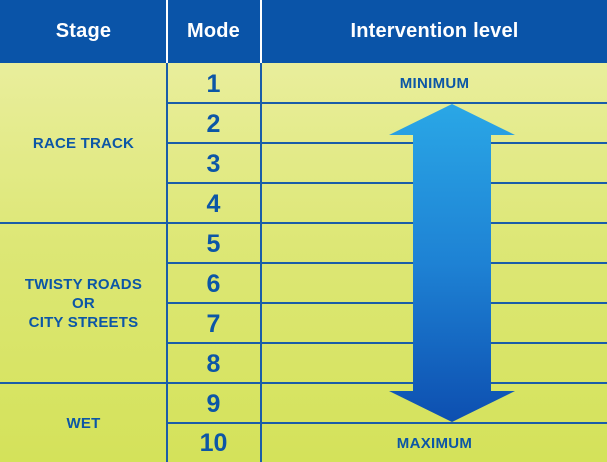 Image resolution: width=607 pixels, height=462 pixels. I want to click on mode-number: 2, so click(213, 123).